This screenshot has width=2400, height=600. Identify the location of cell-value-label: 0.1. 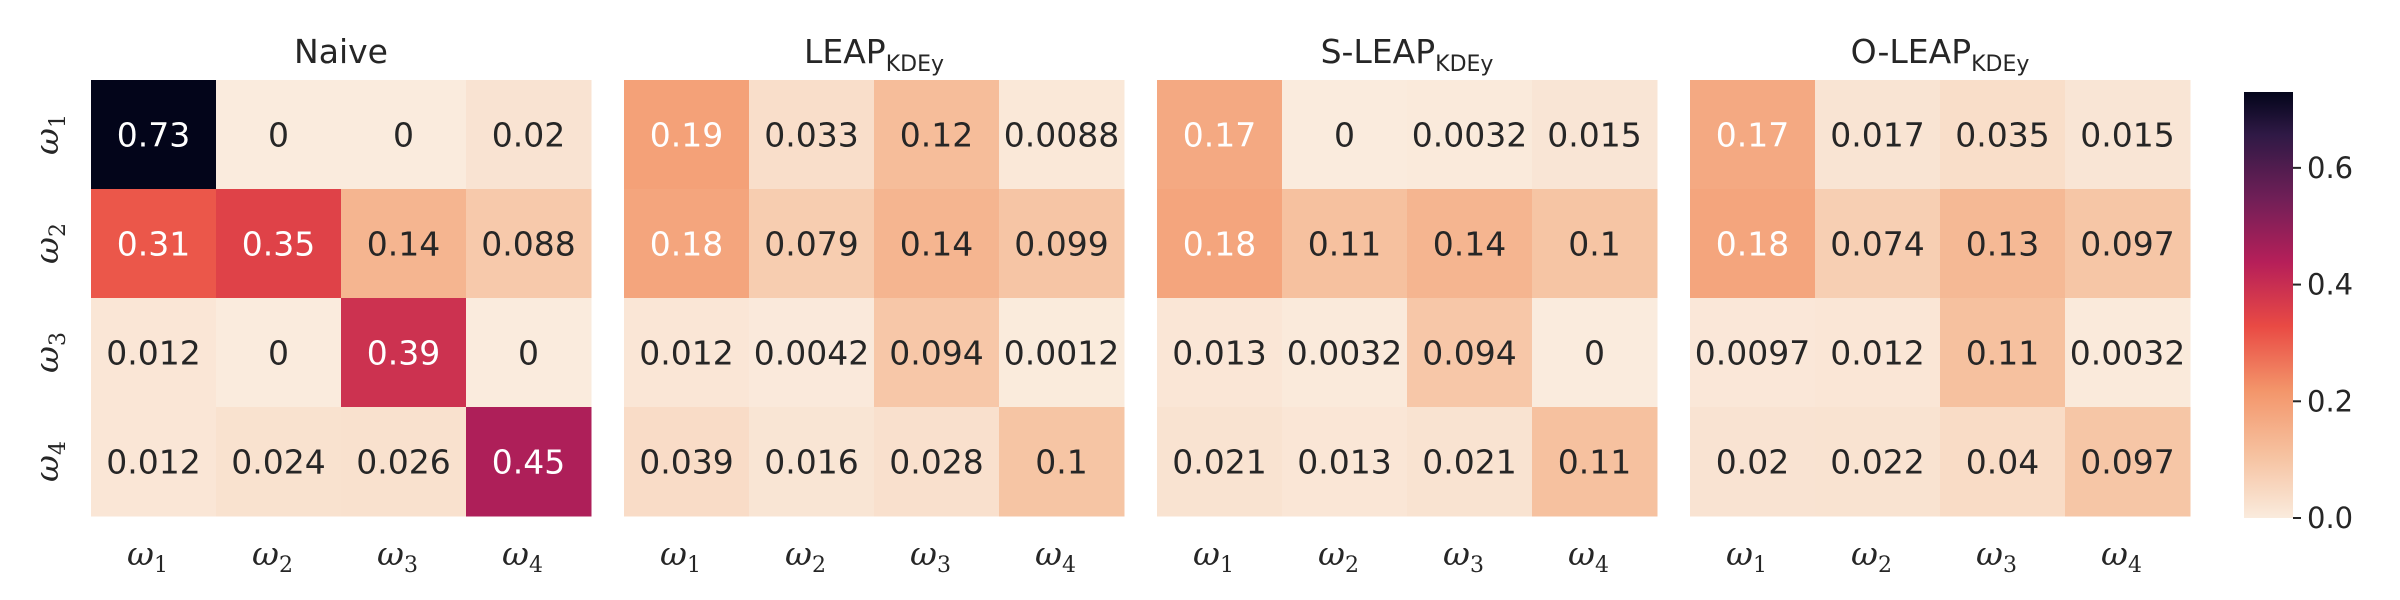
(1594, 244).